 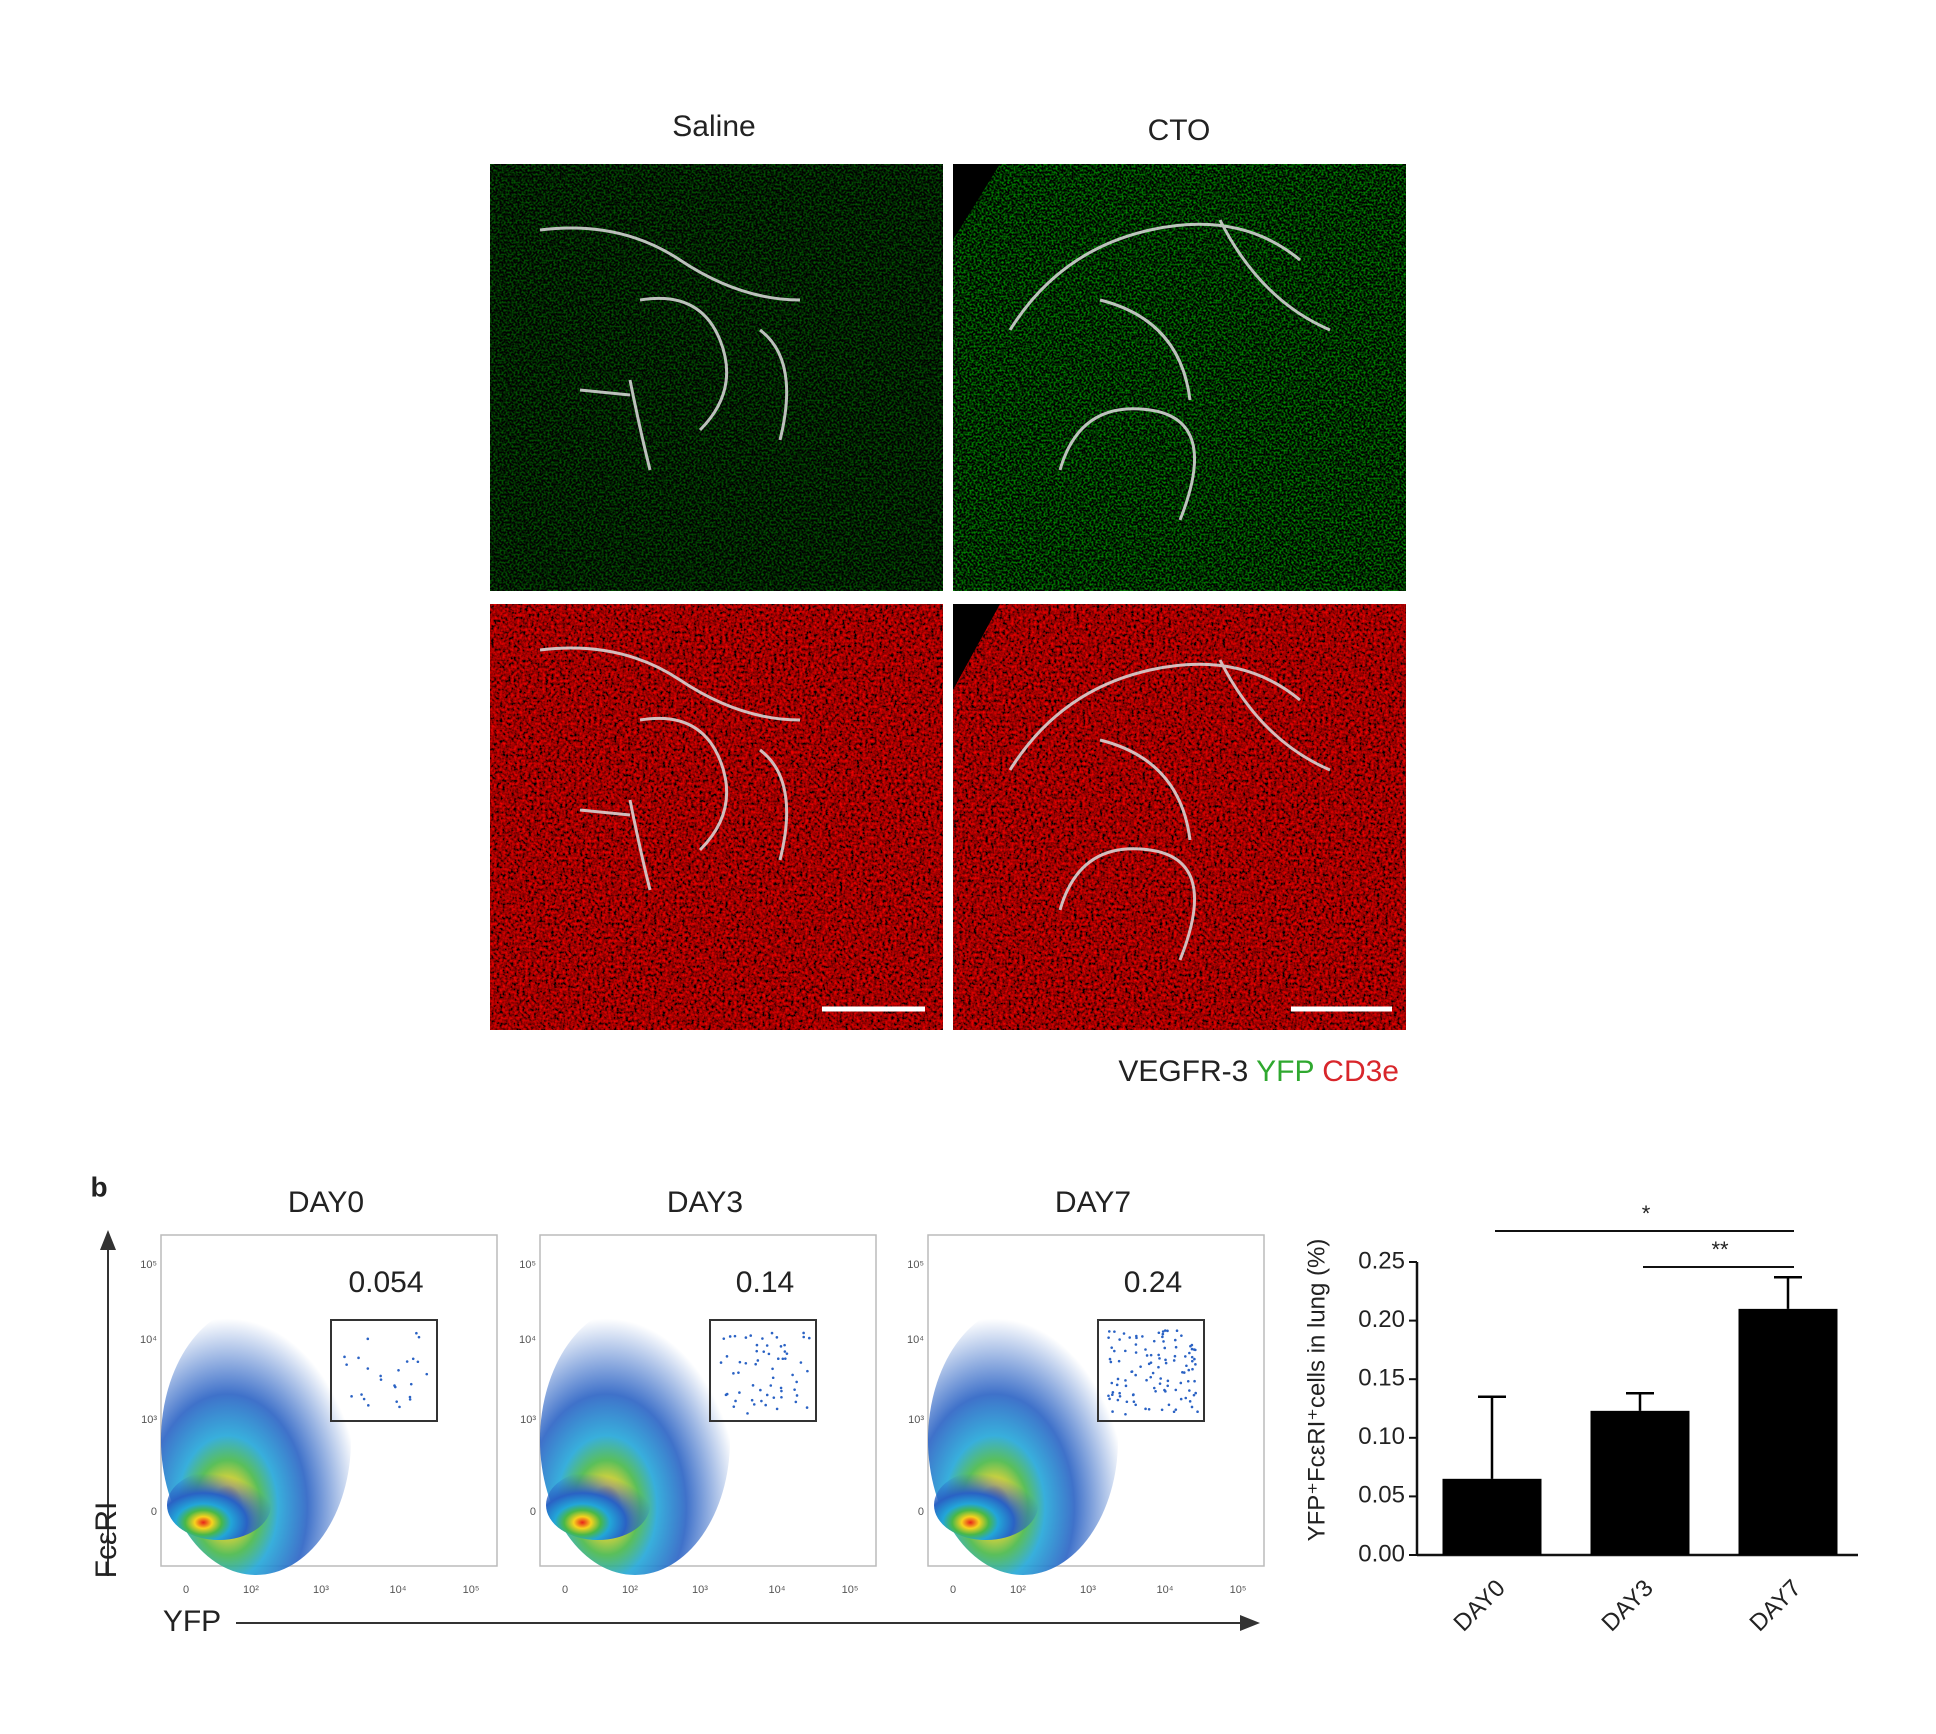 What do you see at coordinates (716, 817) in the screenshot?
I see `micrograph-texture` at bounding box center [716, 817].